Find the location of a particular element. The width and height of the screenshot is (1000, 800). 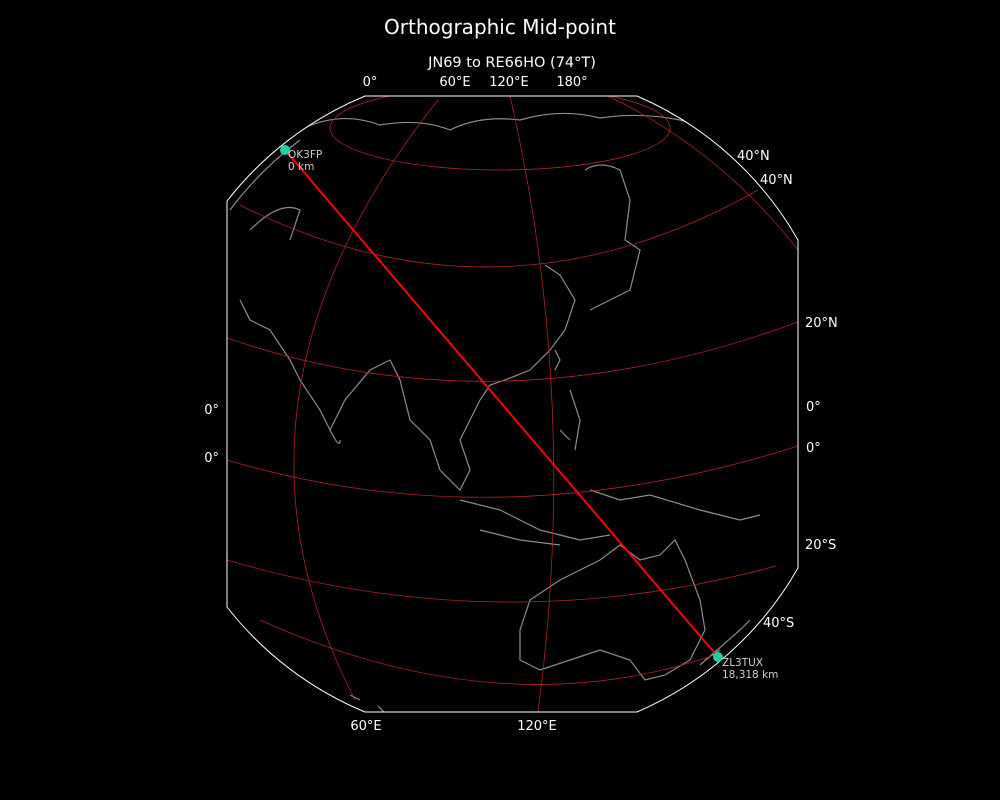

station-start: OK3FP 0 km is located at coordinates (301, 159).